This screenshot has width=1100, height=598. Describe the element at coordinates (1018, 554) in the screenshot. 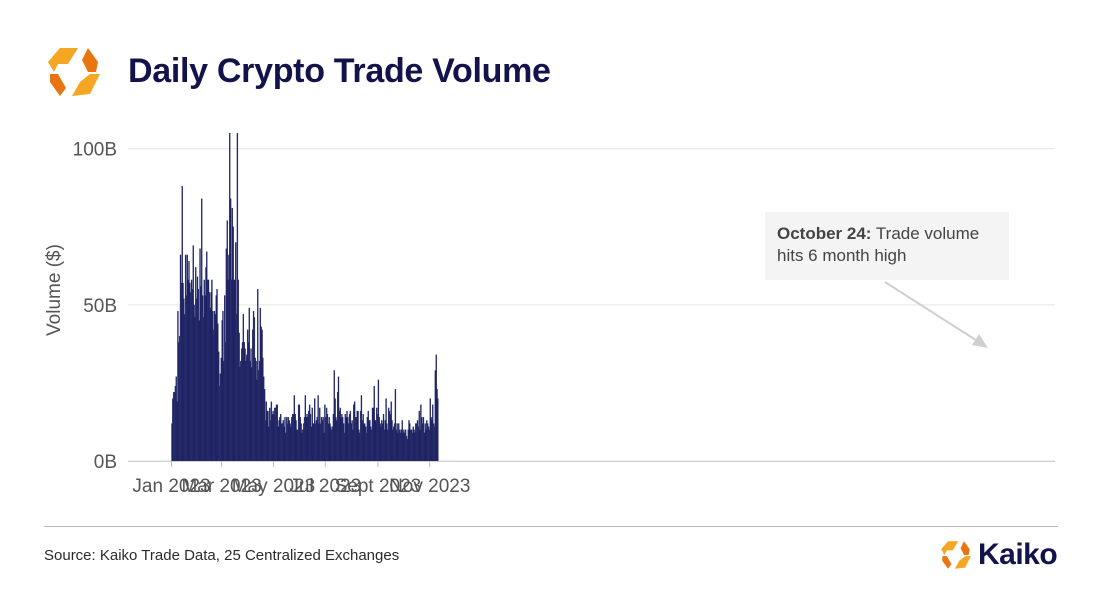

I see `brand-name: Kaiko` at that location.